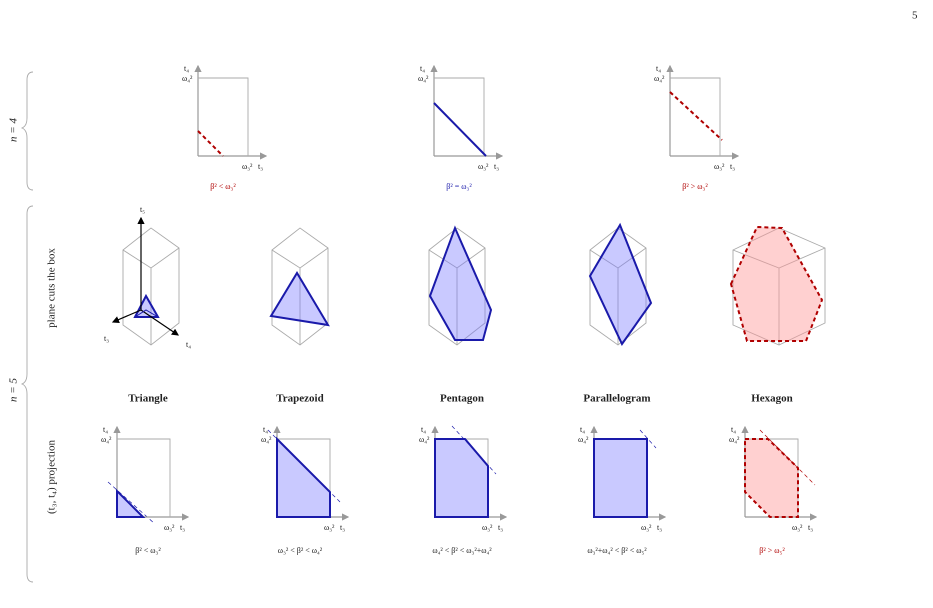 The image size is (933, 608). Describe the element at coordinates (142, 209) in the screenshot. I see `axis-label: t₅` at that location.